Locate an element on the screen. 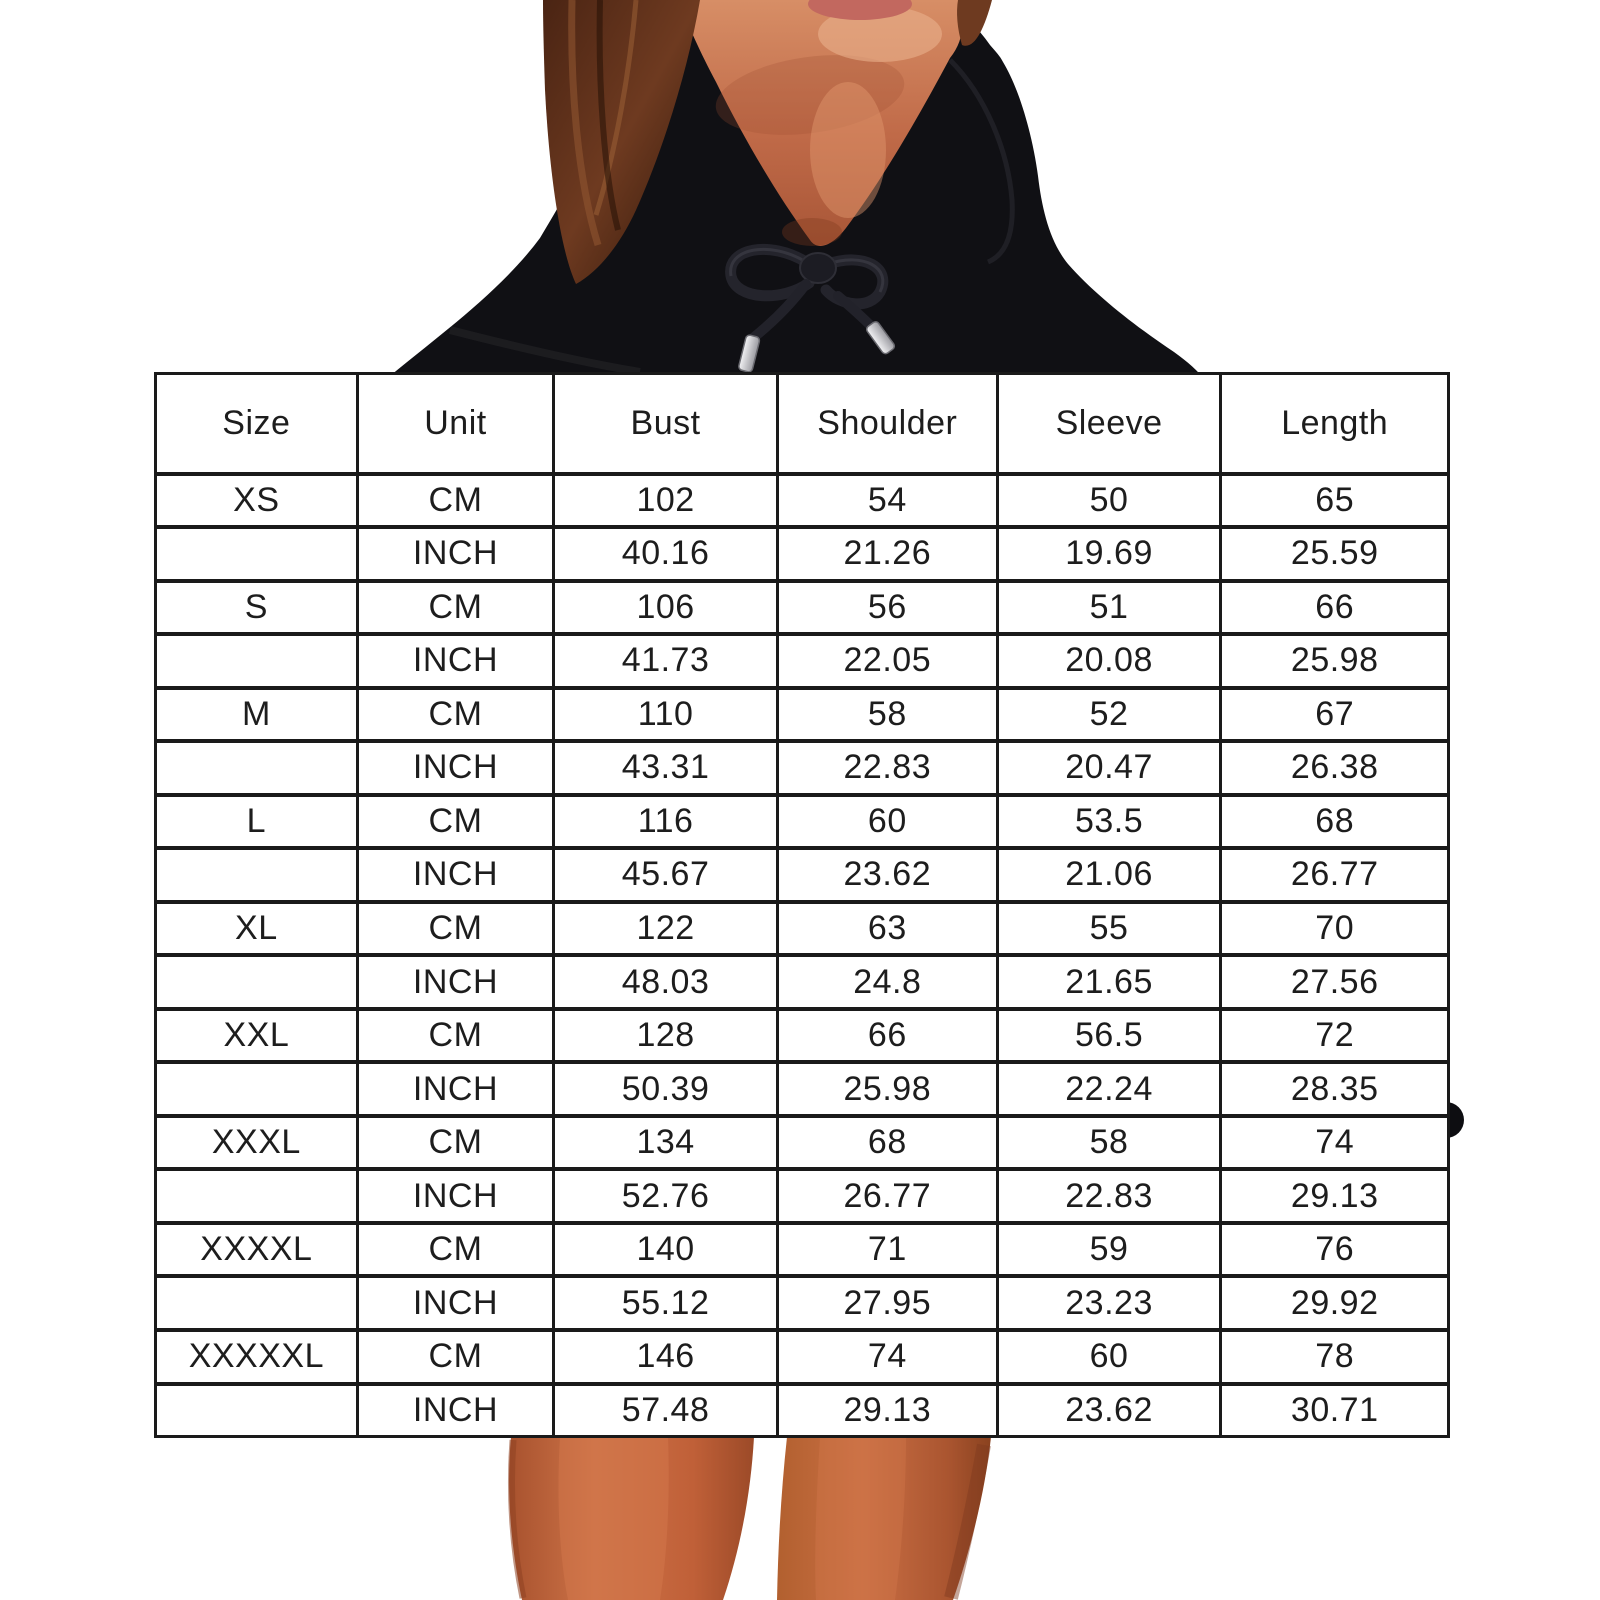 The height and width of the screenshot is (1600, 1600). size-chart-header-unit: Unit is located at coordinates (455, 424).